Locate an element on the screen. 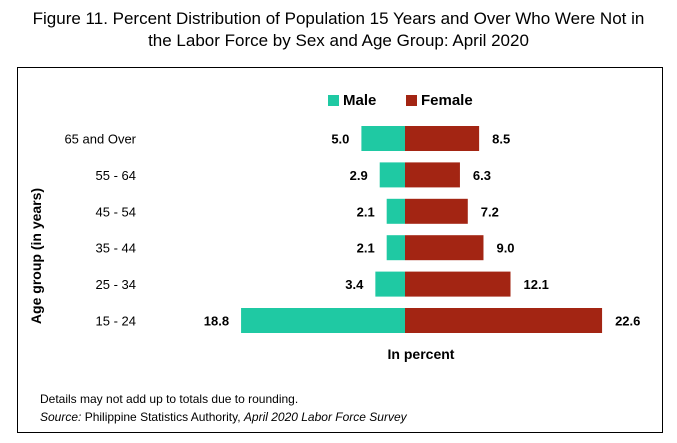 This screenshot has height=443, width=677. data-label-male: 18.8 is located at coordinates (216, 321).